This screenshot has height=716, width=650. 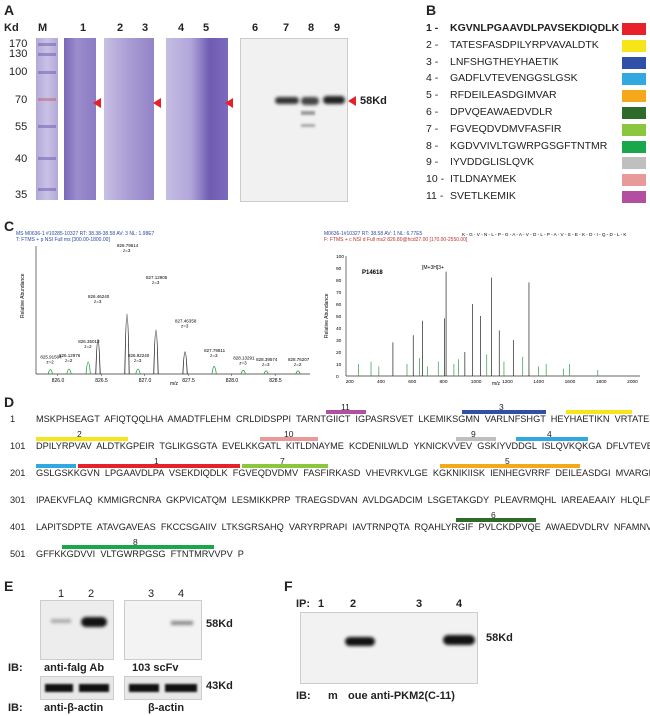 What do you see at coordinates (294, 120) in the screenshot?
I see `western-blot-a` at bounding box center [294, 120].